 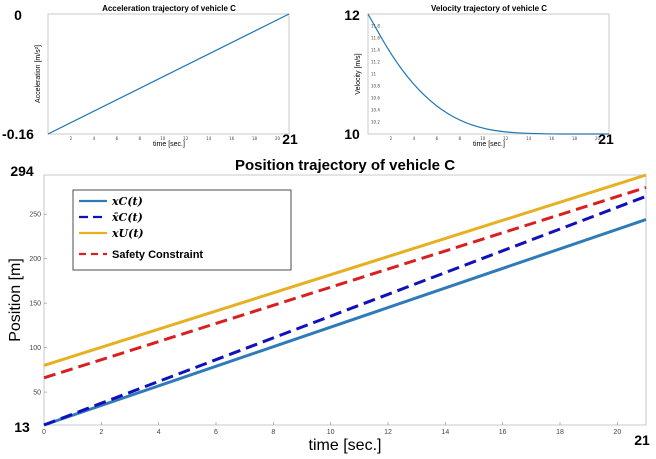 I want to click on position-x-tick-label: 4, so click(x=159, y=432).